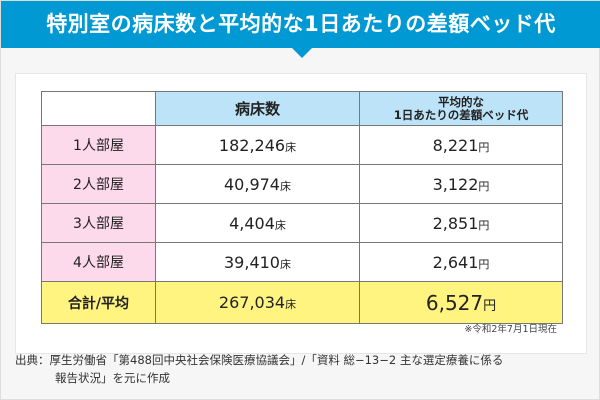 The width and height of the screenshot is (600, 400). I want to click on row-label: 4人部屋, so click(98, 262).